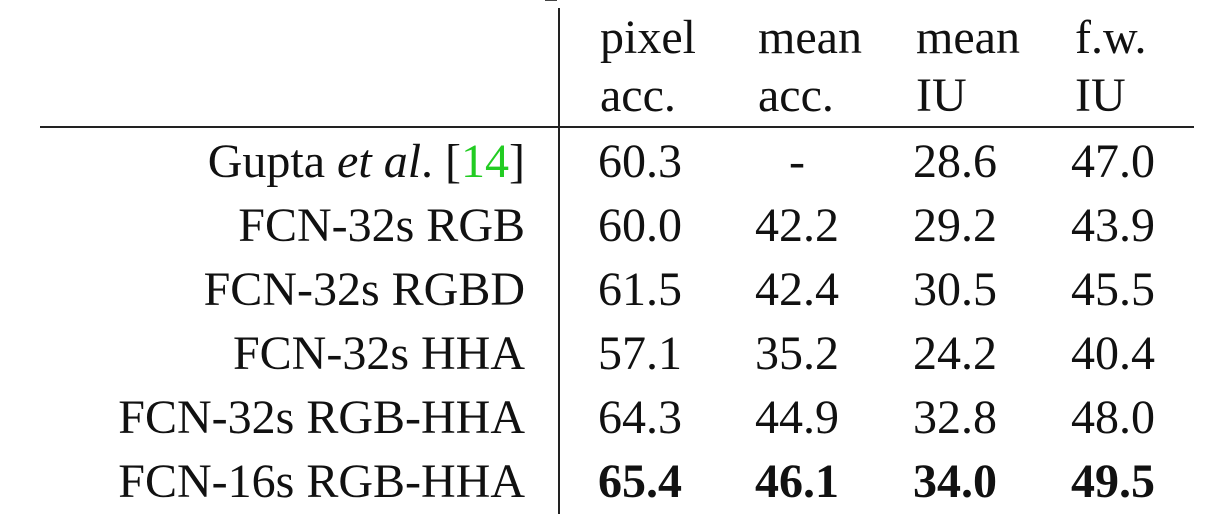 The width and height of the screenshot is (1224, 520). What do you see at coordinates (379, 161) in the screenshot?
I see `row-label-italic: et al` at bounding box center [379, 161].